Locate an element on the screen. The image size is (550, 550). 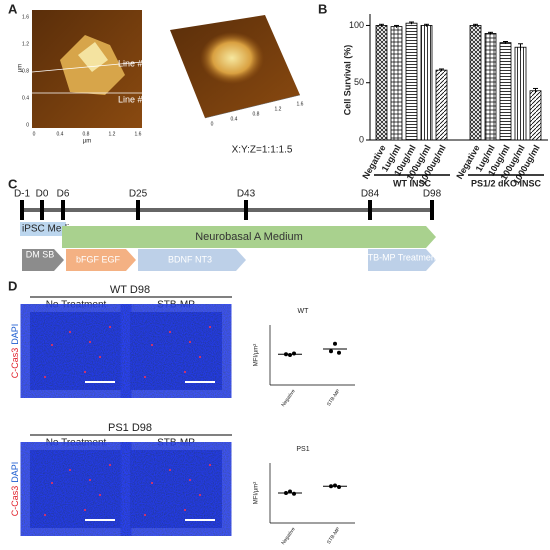
day-label: D-1 is located at coordinates (22, 194).